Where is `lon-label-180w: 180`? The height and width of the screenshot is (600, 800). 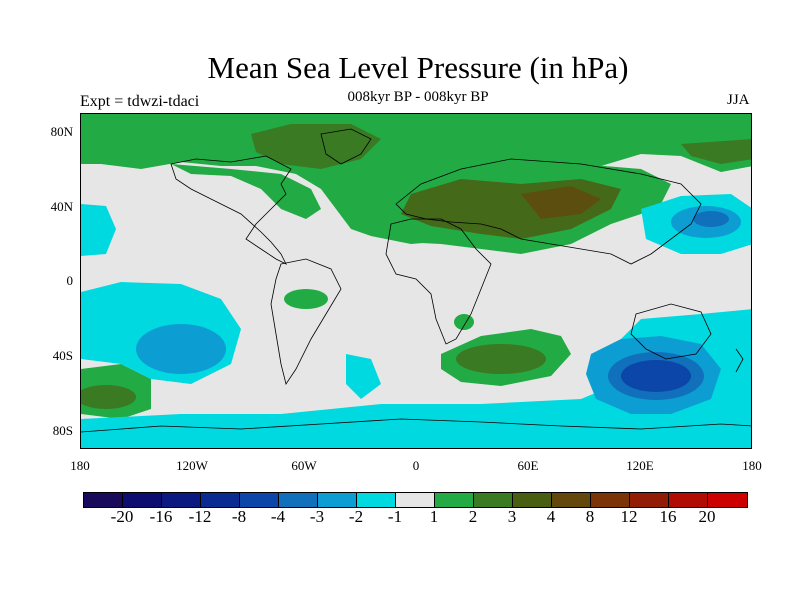 lon-label-180w: 180 is located at coordinates (80, 465).